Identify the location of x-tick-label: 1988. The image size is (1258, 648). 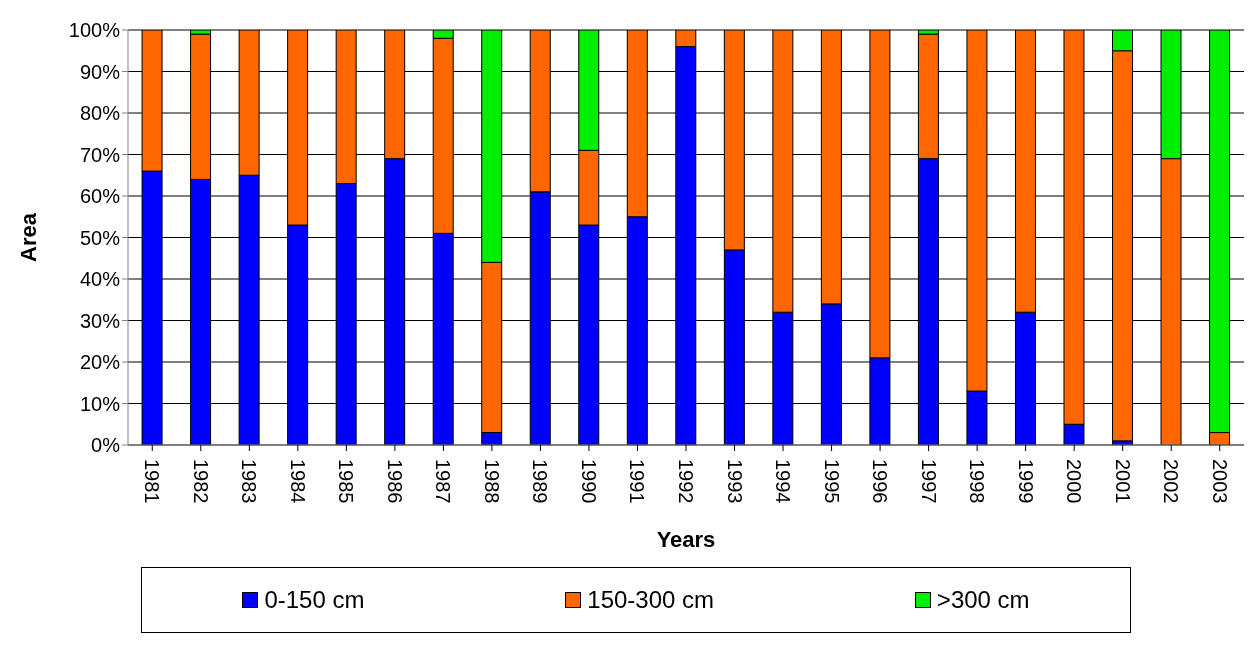
(491, 481).